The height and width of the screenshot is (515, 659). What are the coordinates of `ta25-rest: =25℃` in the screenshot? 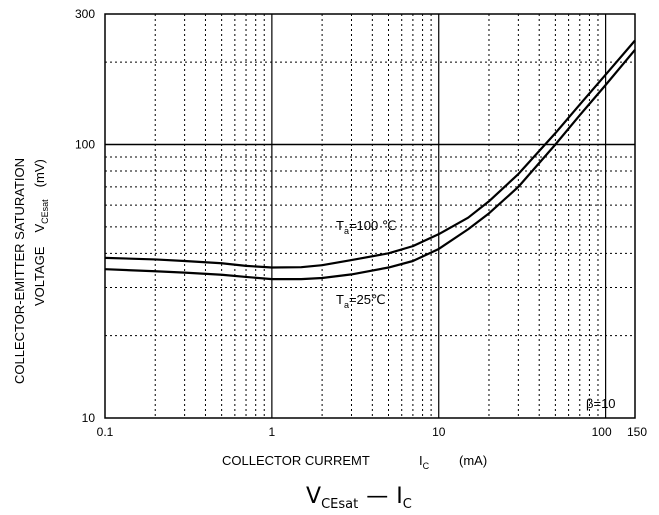 It's located at (367, 299).